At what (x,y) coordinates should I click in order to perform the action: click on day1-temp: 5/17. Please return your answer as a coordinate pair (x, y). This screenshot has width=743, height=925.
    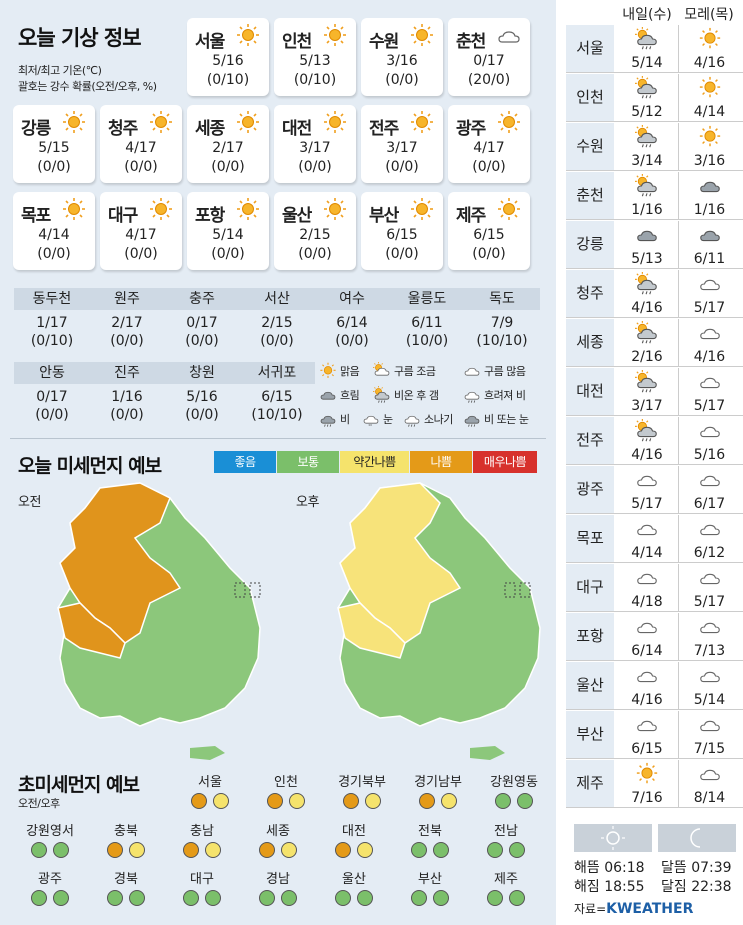
    Looking at the image, I should click on (647, 504).